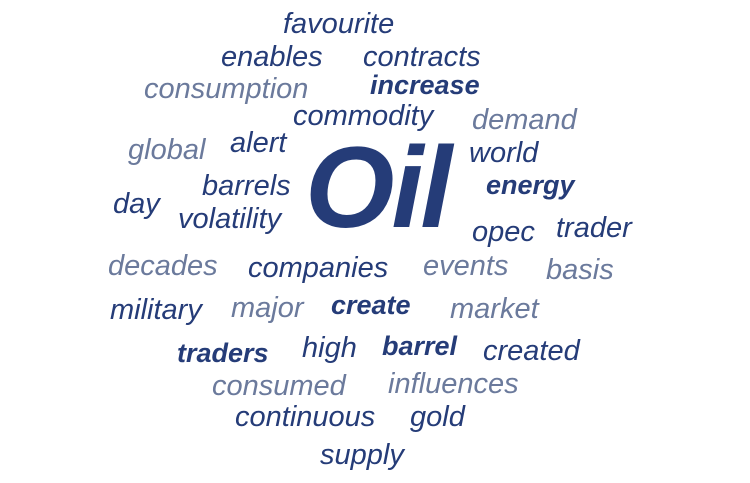 The height and width of the screenshot is (483, 750). I want to click on word-barrels: barrels, so click(246, 186).